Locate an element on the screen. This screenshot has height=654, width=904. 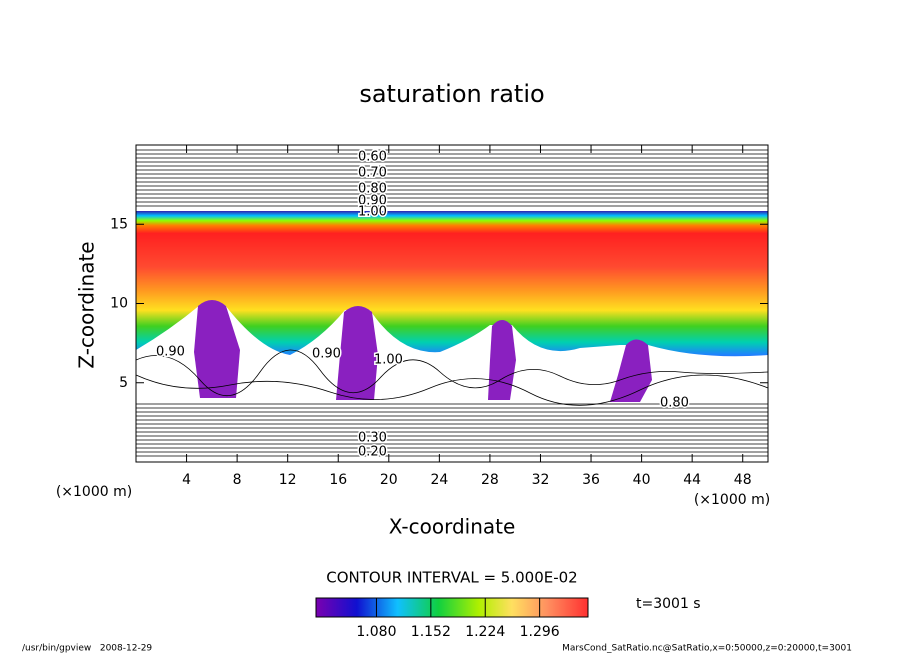
x-tick-label: 40 is located at coordinates (642, 480).